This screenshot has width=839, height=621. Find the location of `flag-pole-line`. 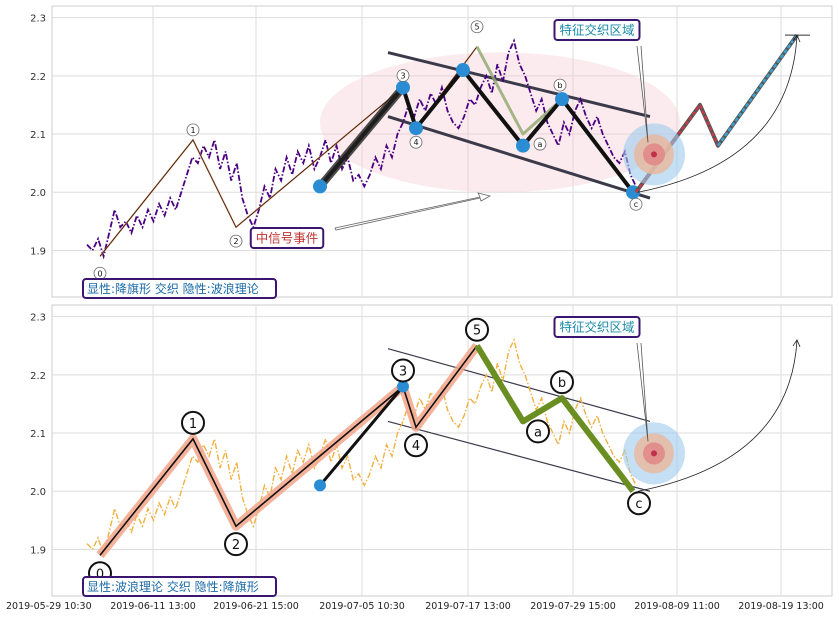

flag-pole-line is located at coordinates (361, 436).